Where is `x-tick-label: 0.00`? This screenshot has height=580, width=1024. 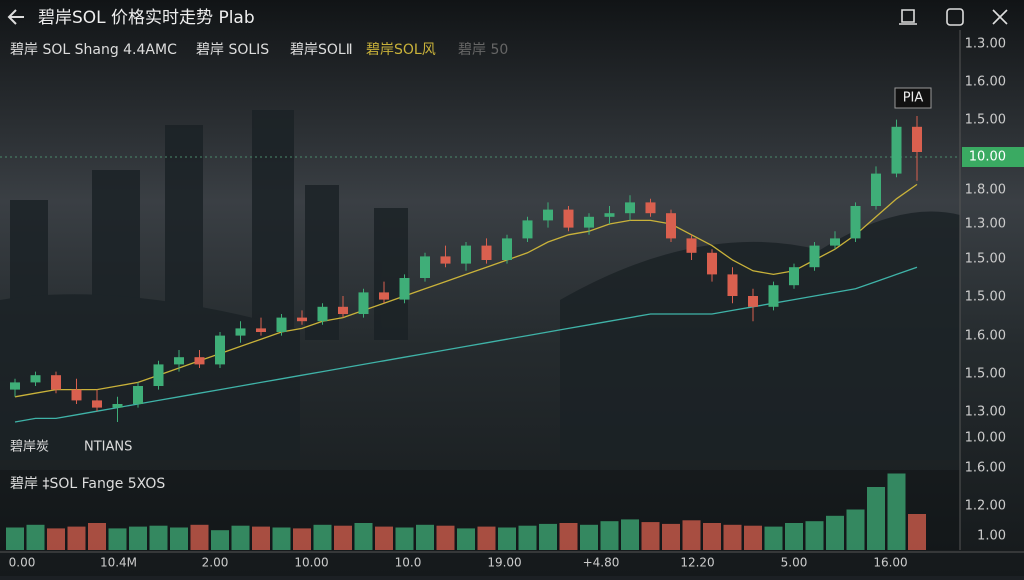 x-tick-label: 0.00 is located at coordinates (22, 563).